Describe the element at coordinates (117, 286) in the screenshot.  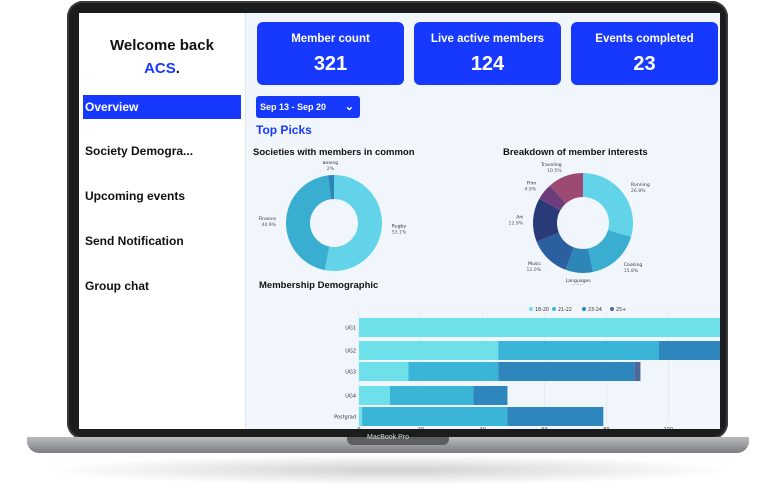
I see `sidebar-item-group-chat: Group chat` at that location.